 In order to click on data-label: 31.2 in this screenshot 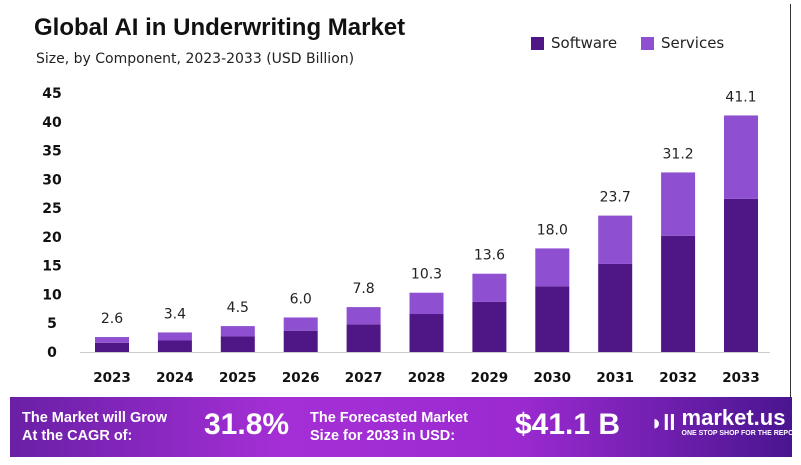, I will do `click(678, 154)`.